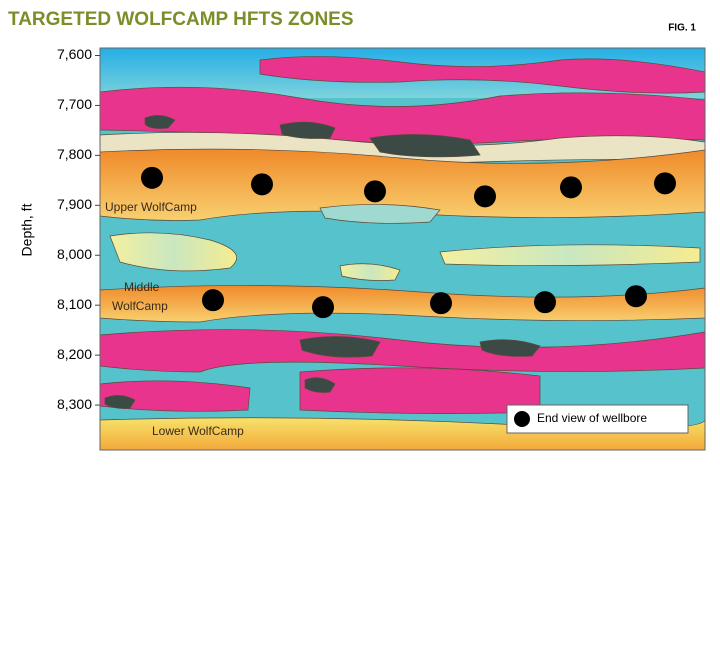  What do you see at coordinates (74, 104) in the screenshot?
I see `y-tick-label: 7,700` at bounding box center [74, 104].